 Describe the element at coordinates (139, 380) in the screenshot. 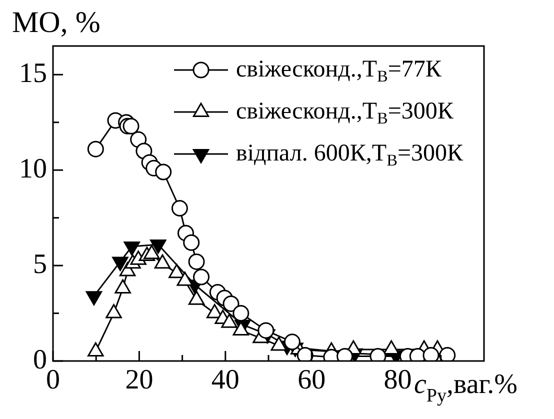

I see `x-tick-label: 20` at that location.